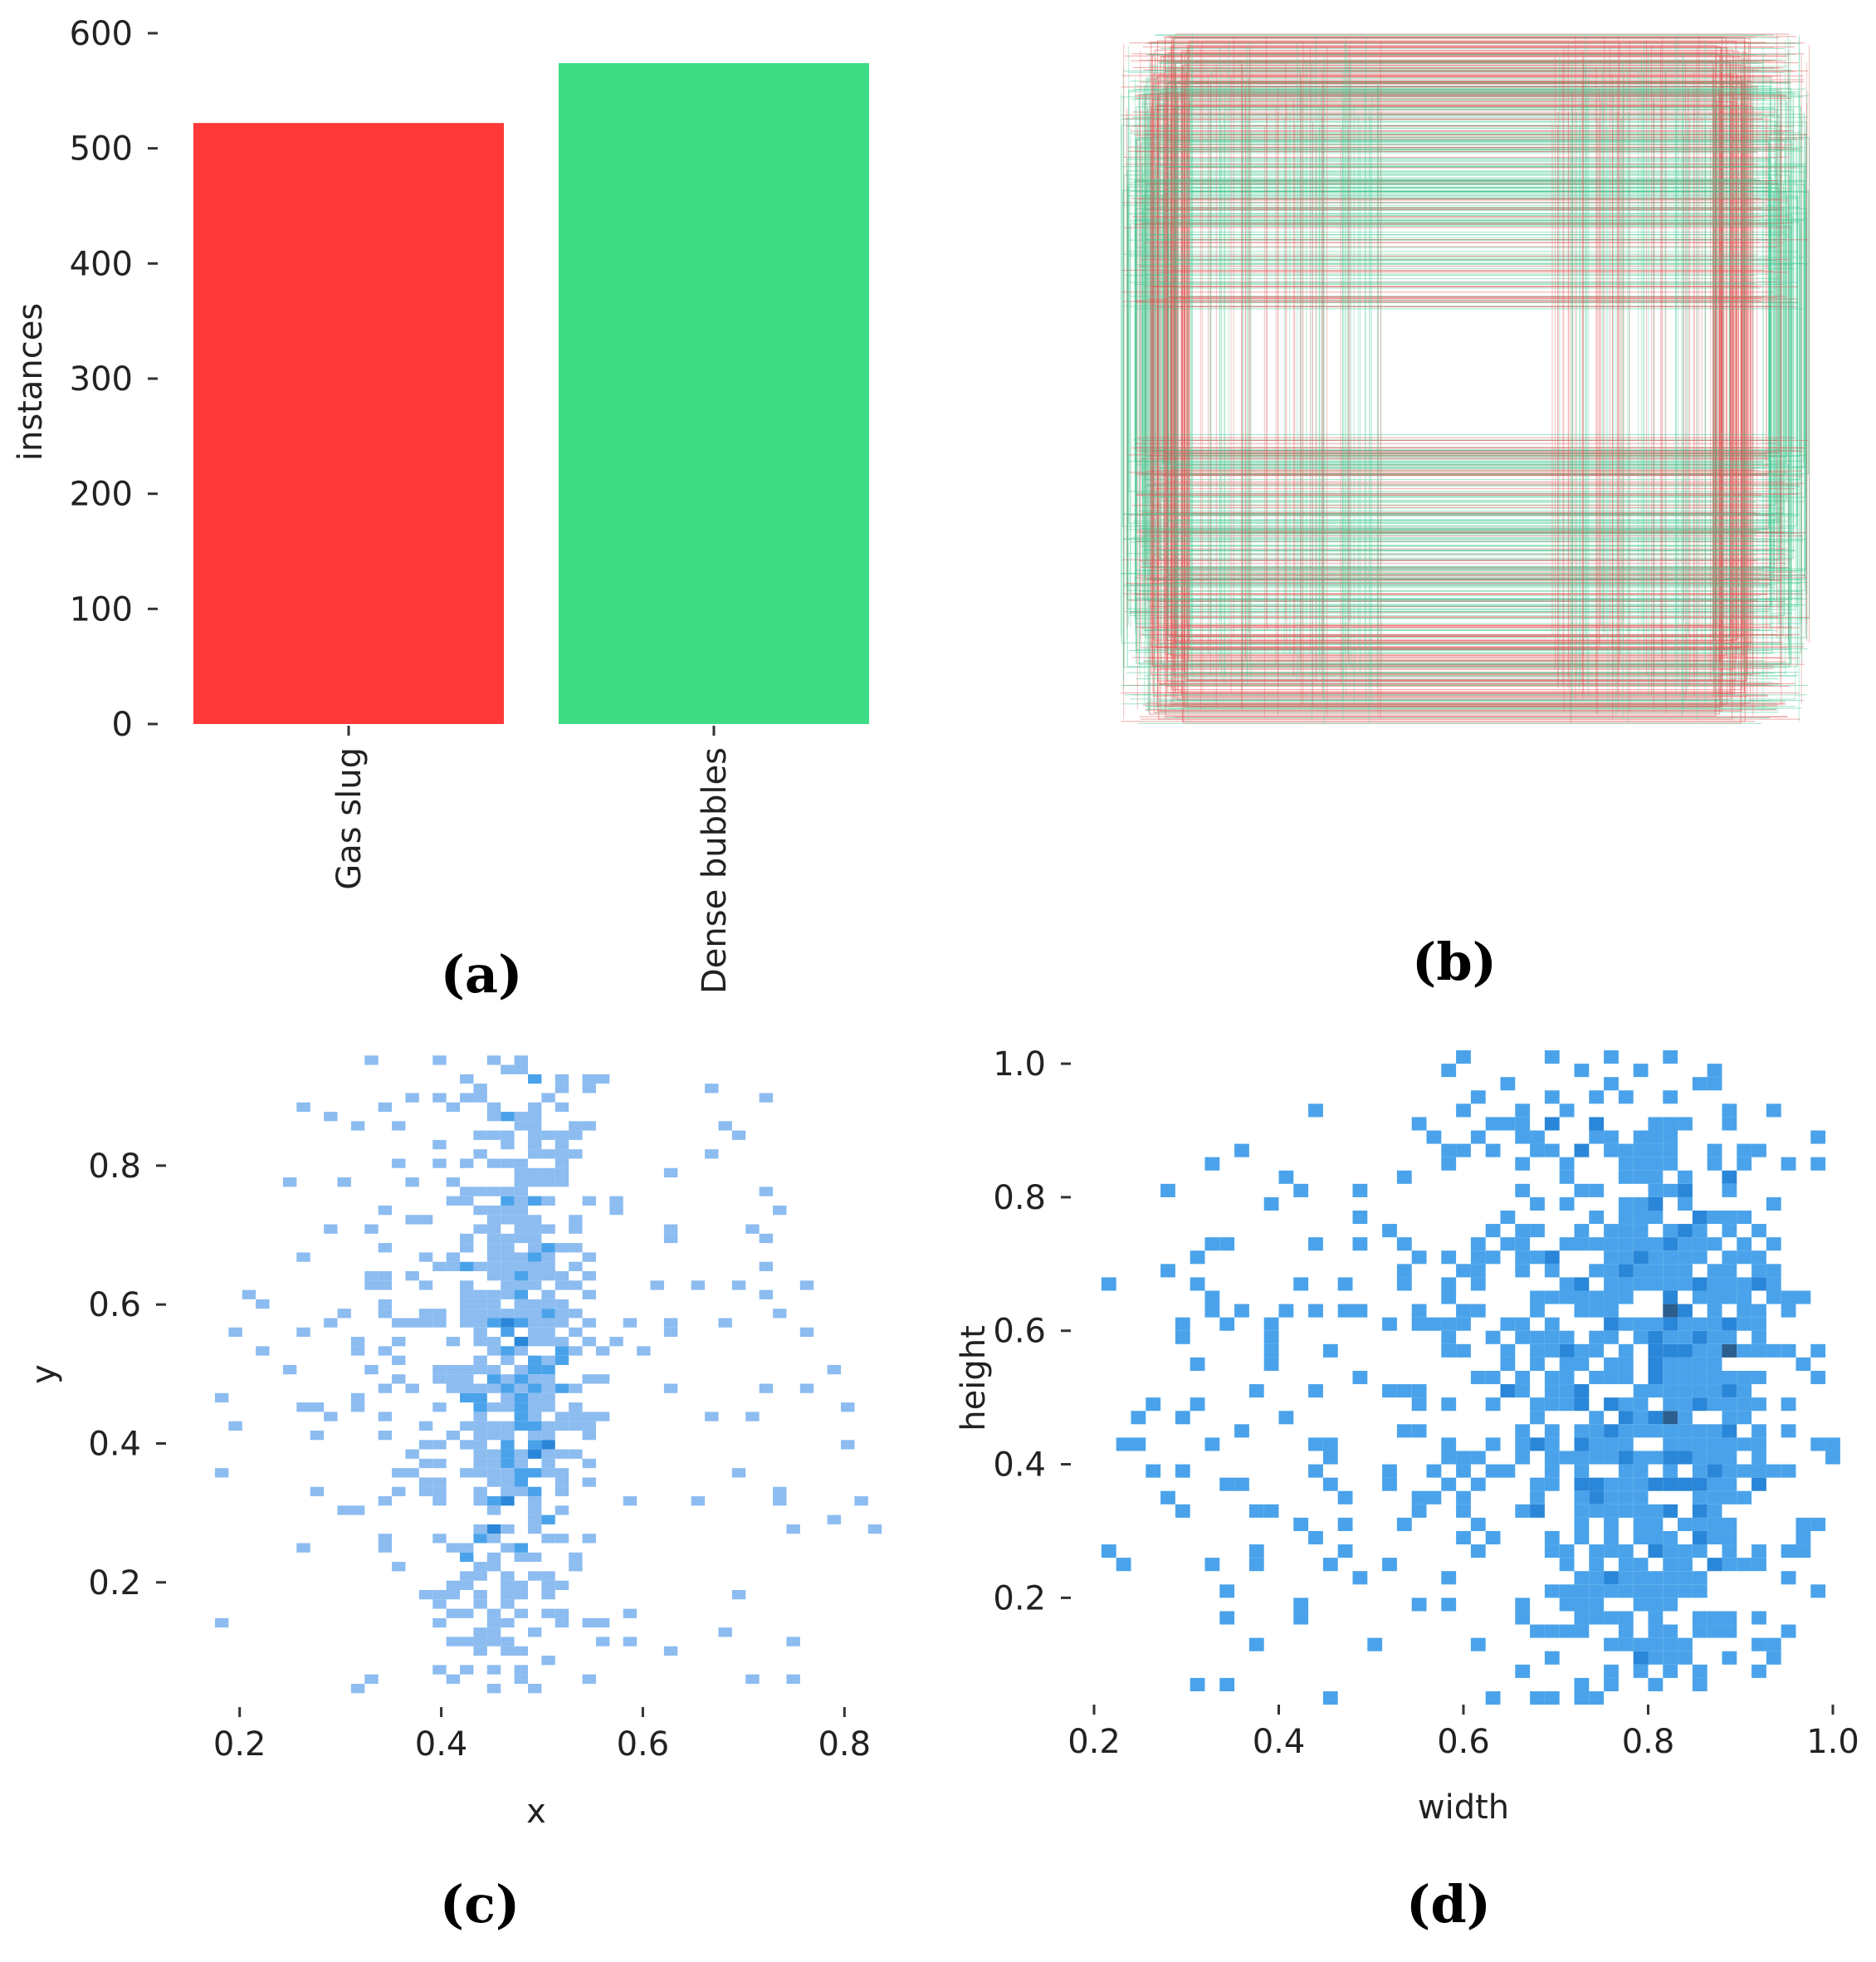  Describe the element at coordinates (714, 393) in the screenshot. I see `bar-dense-bubbles` at that location.